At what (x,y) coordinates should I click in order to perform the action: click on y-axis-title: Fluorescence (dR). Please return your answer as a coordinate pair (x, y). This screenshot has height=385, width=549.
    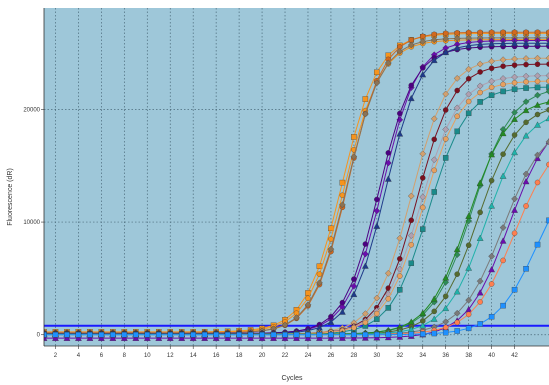
    Looking at the image, I should click on (10, 197).